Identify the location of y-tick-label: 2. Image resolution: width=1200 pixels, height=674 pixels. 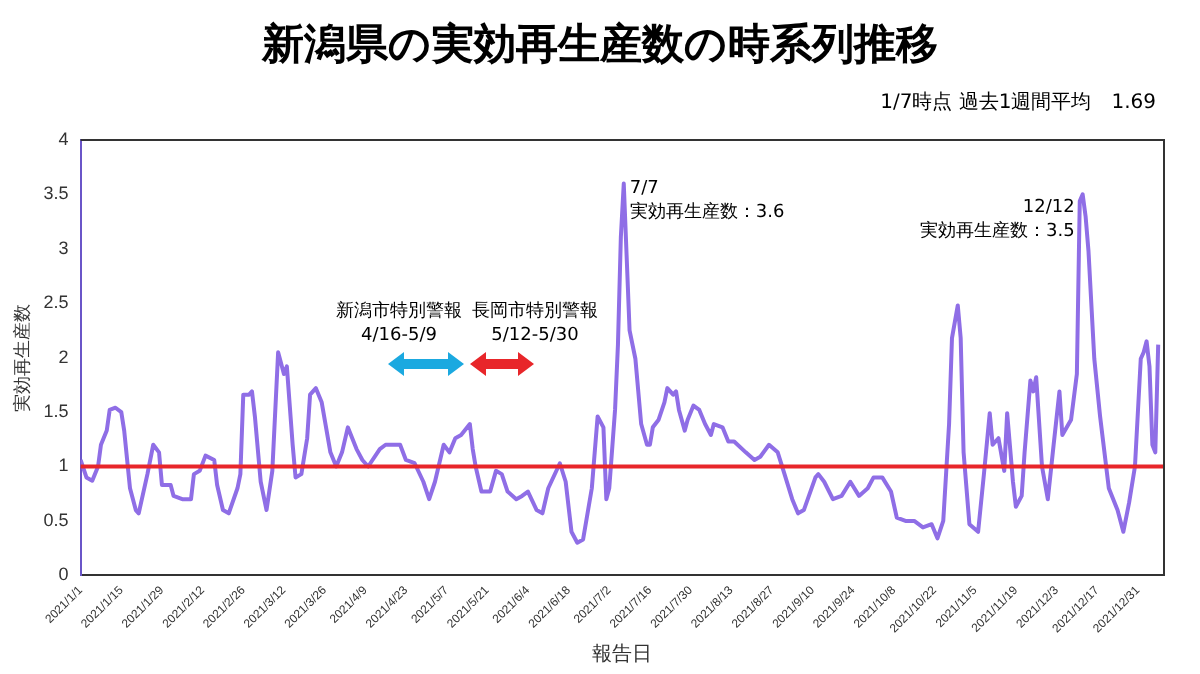
(63, 356).